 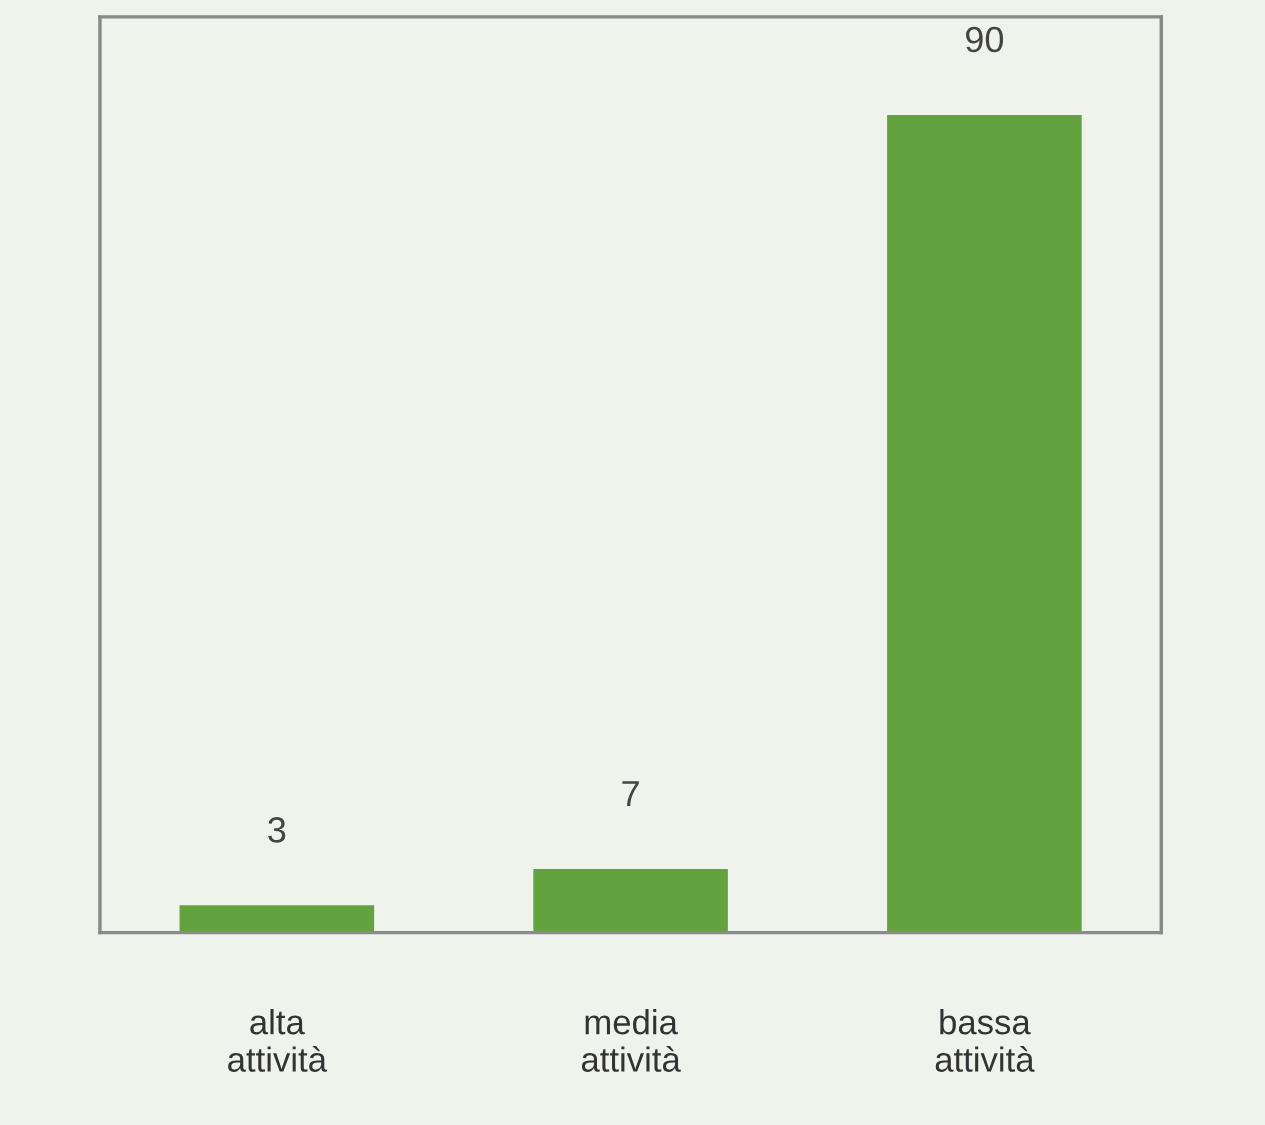 What do you see at coordinates (631, 1040) in the screenshot?
I see `x-tick-label: media attività` at bounding box center [631, 1040].